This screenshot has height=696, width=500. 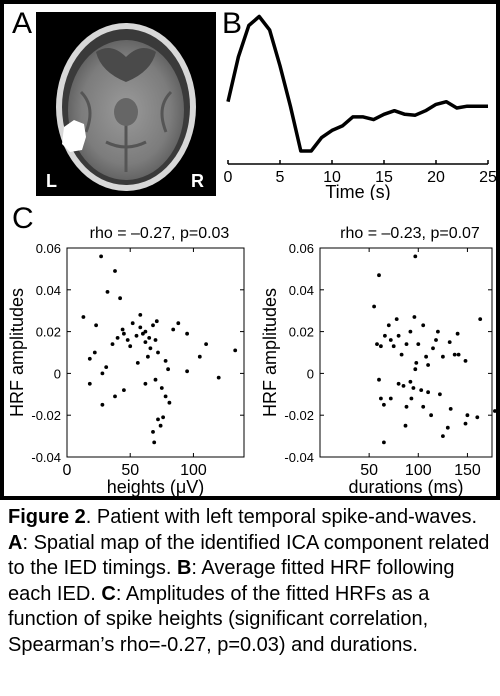 What do you see at coordinates (231, 581) in the screenshot?
I see `caption-b-text: : Average fitted HRF following each IED.` at bounding box center [231, 581].